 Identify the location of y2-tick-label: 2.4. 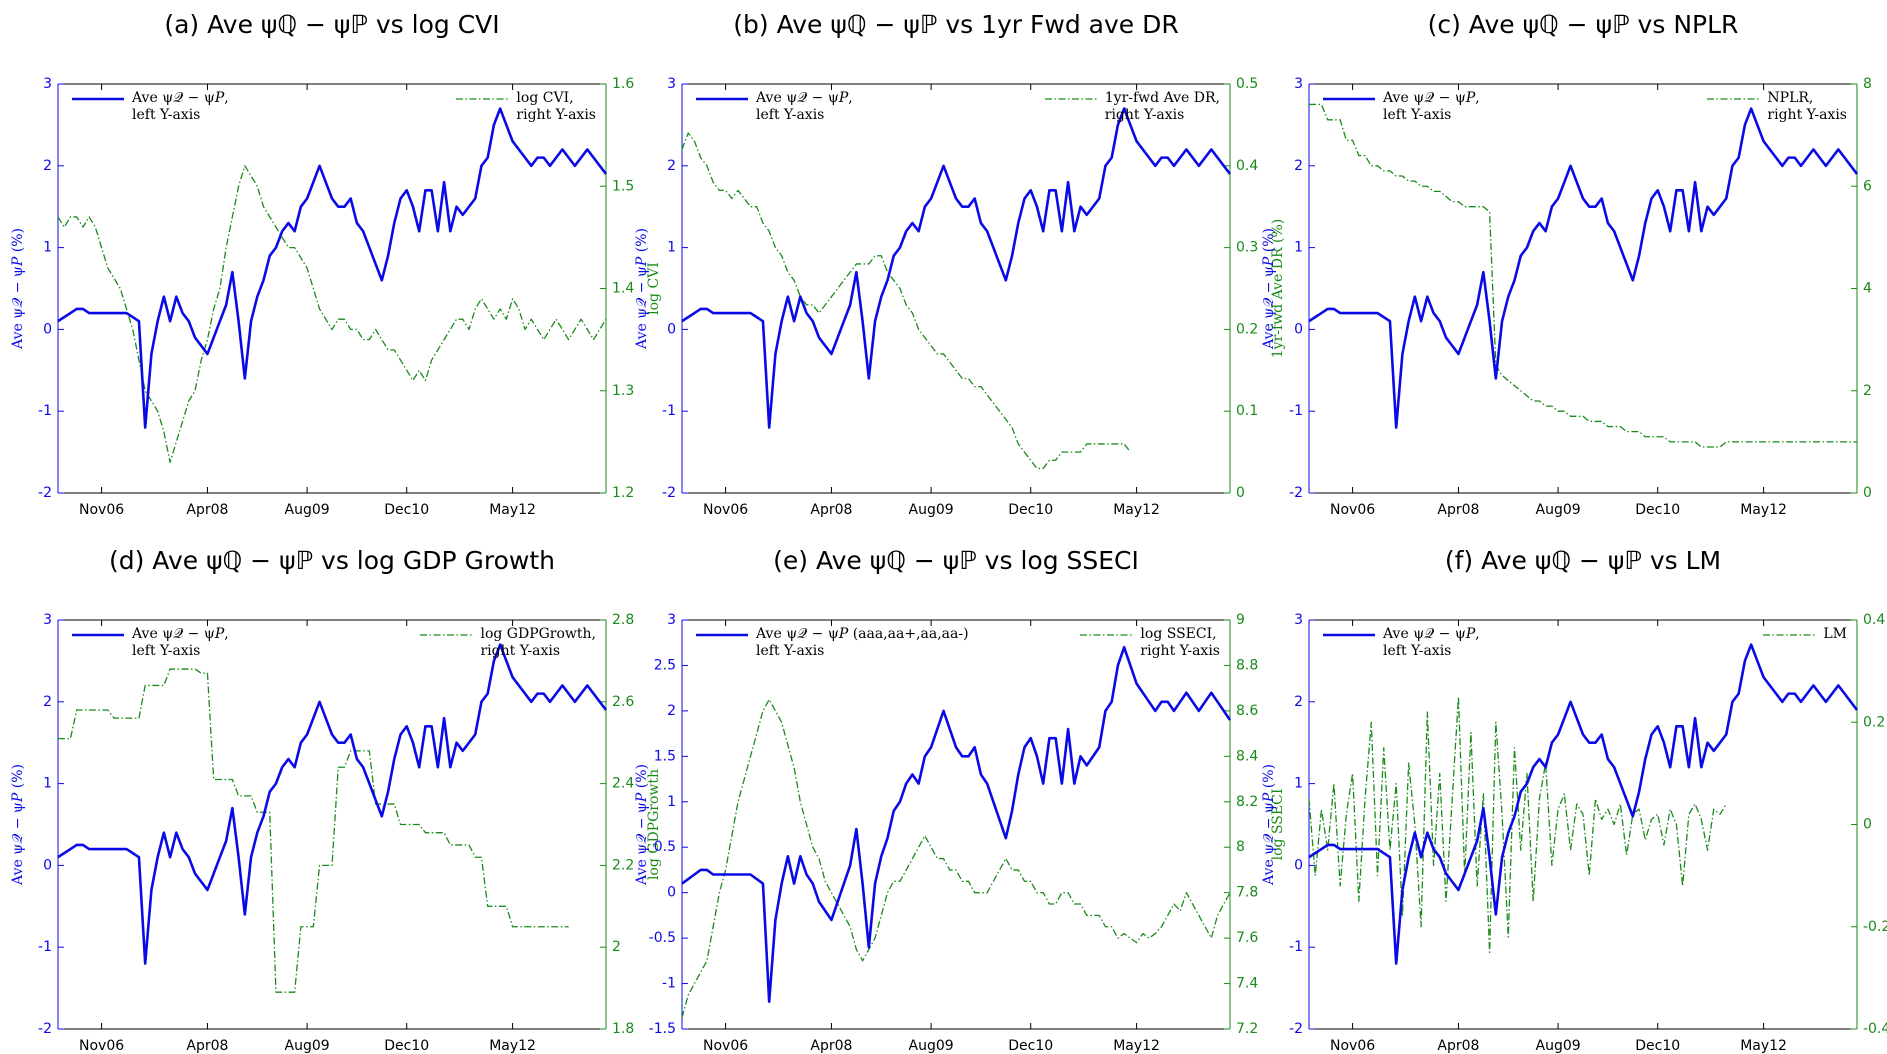
(623, 784).